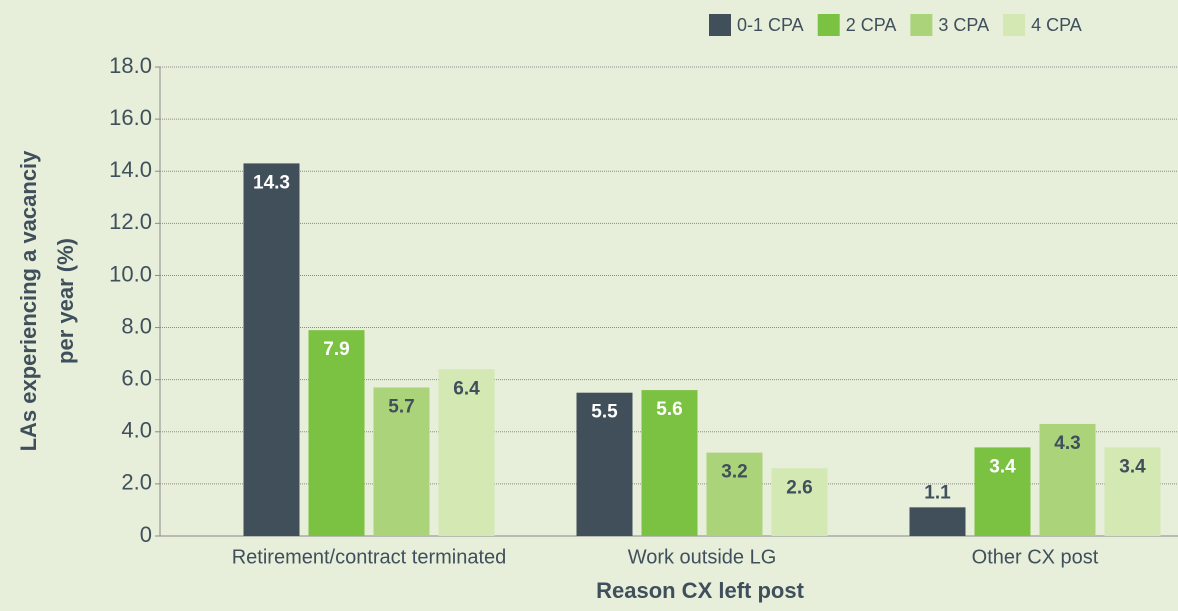 This screenshot has height=611, width=1178. Describe the element at coordinates (28, 301) in the screenshot. I see `y-axis-title: LAs experiencing a vacanciy` at that location.